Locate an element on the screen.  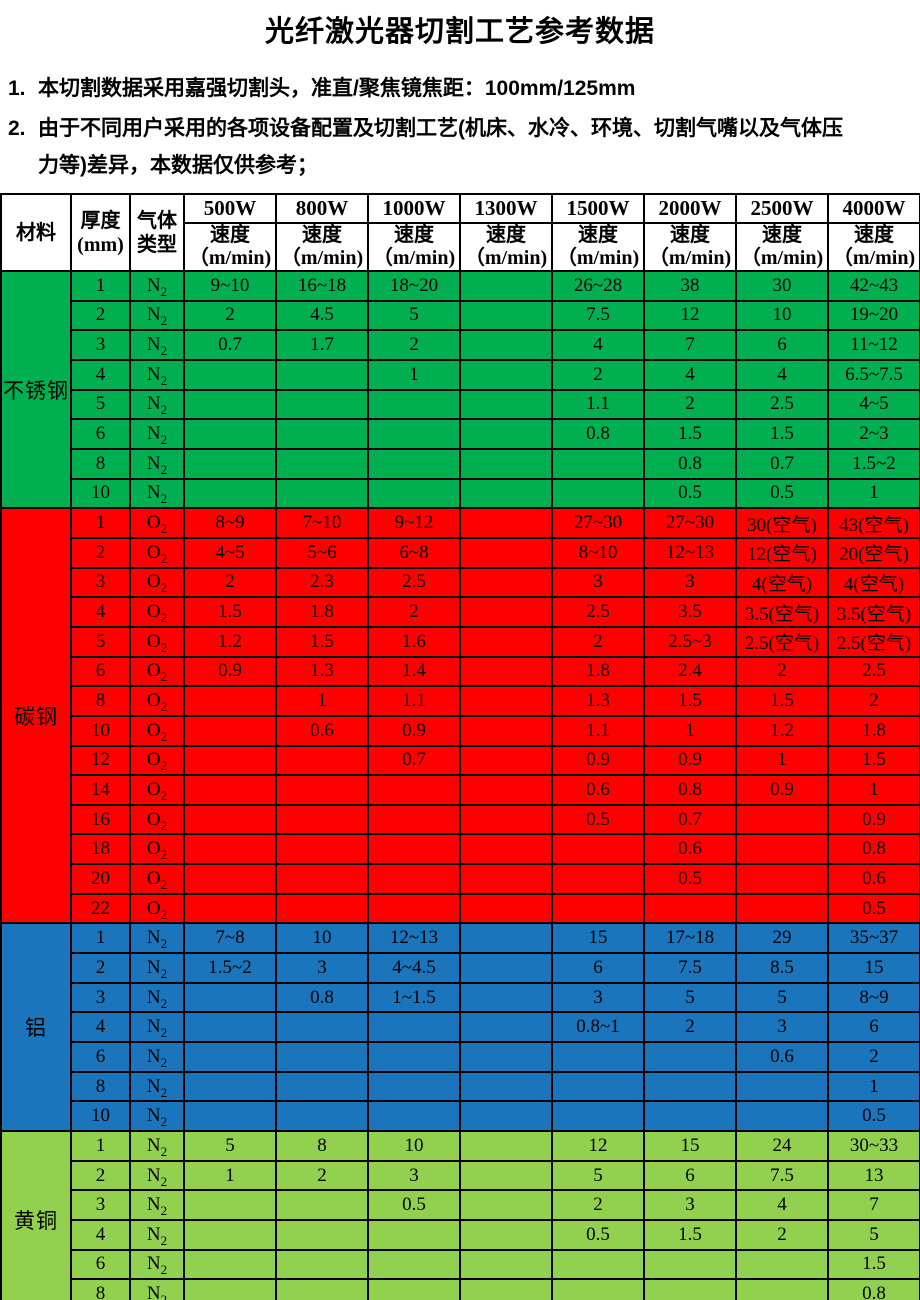
speed-cell: 0.9 is located at coordinates (873, 819).